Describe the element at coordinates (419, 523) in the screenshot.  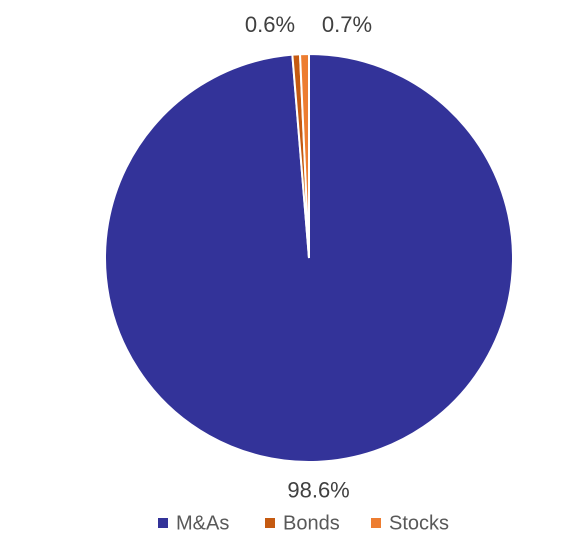
I see `legend-label: Stocks` at that location.